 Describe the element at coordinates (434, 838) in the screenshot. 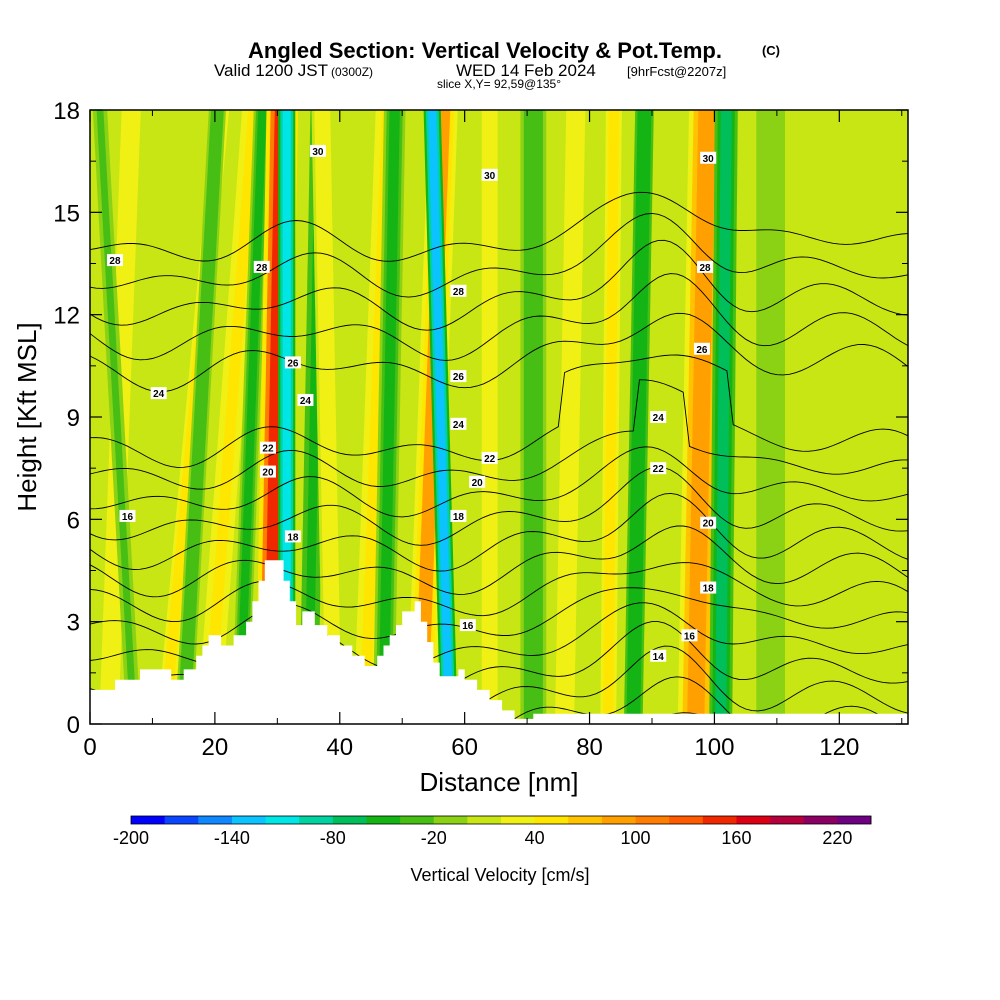

I see `colorbar-tick-label: -20` at that location.